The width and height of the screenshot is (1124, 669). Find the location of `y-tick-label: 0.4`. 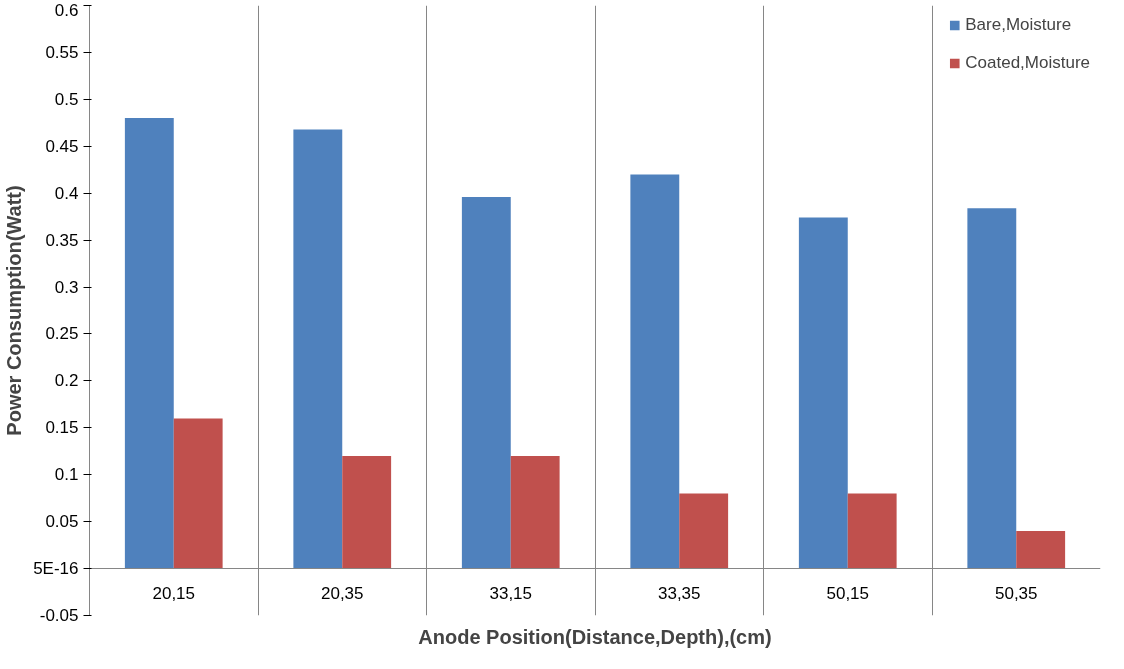

y-tick-label: 0.4 is located at coordinates (66, 193).